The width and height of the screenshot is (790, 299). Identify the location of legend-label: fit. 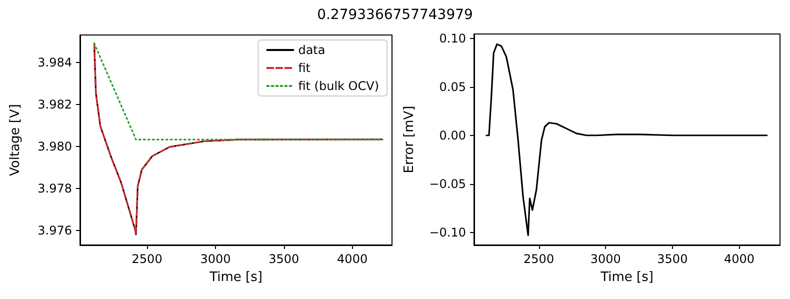
(304, 68).